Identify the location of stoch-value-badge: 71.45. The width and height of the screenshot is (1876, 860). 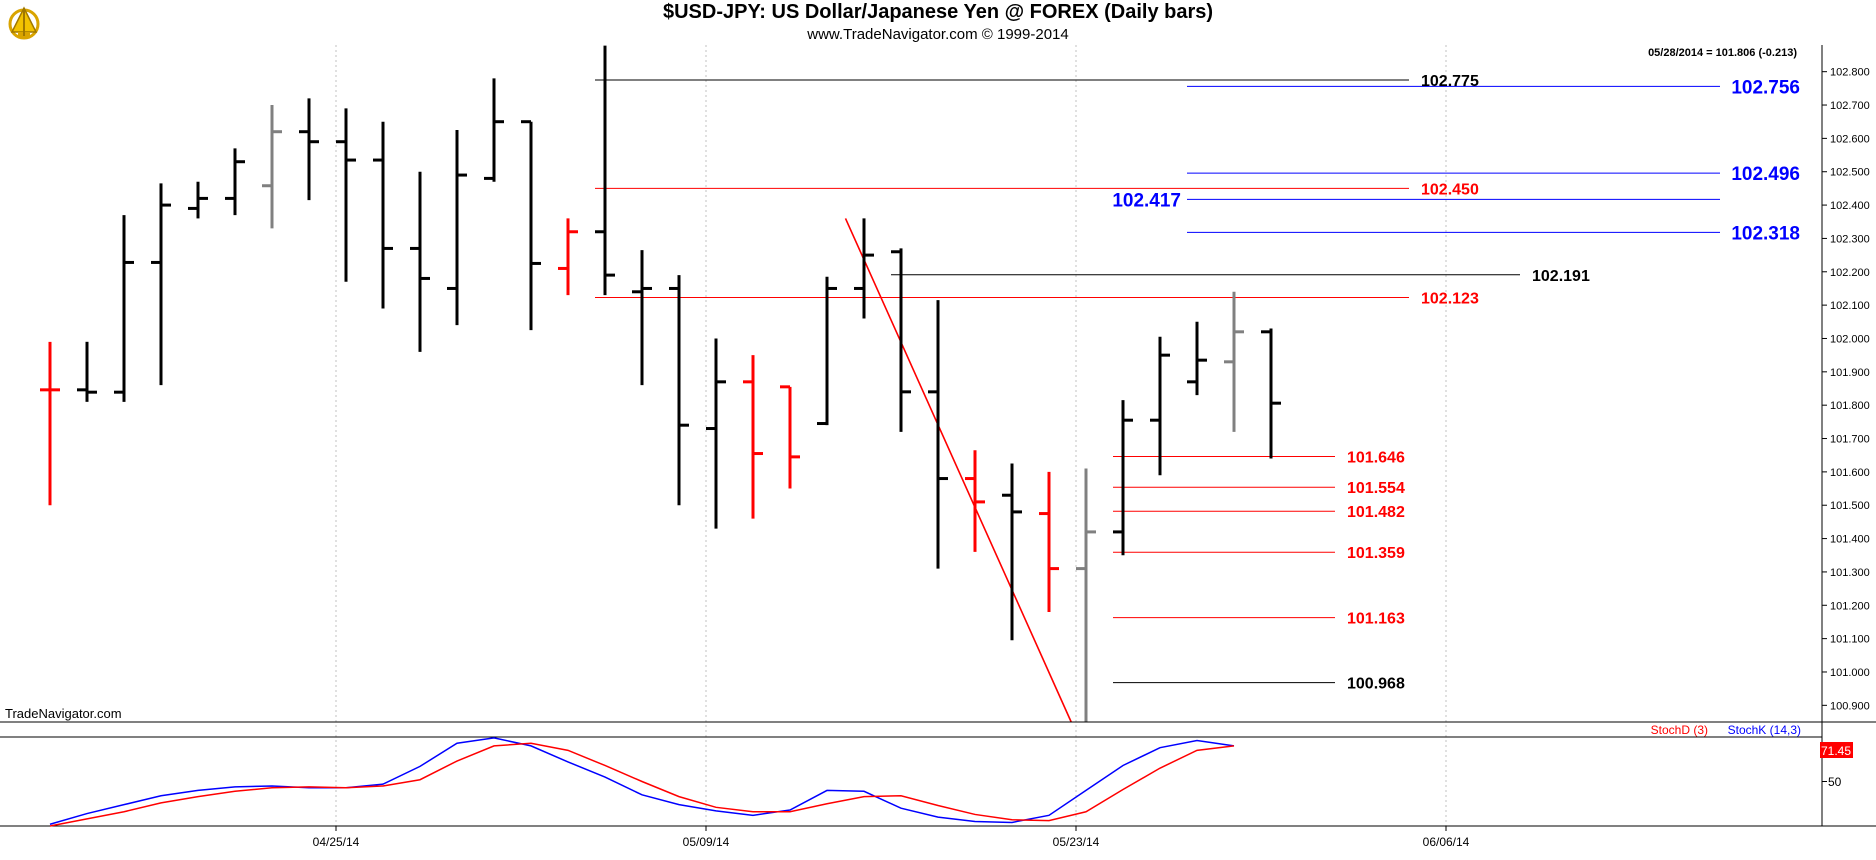
(1836, 750).